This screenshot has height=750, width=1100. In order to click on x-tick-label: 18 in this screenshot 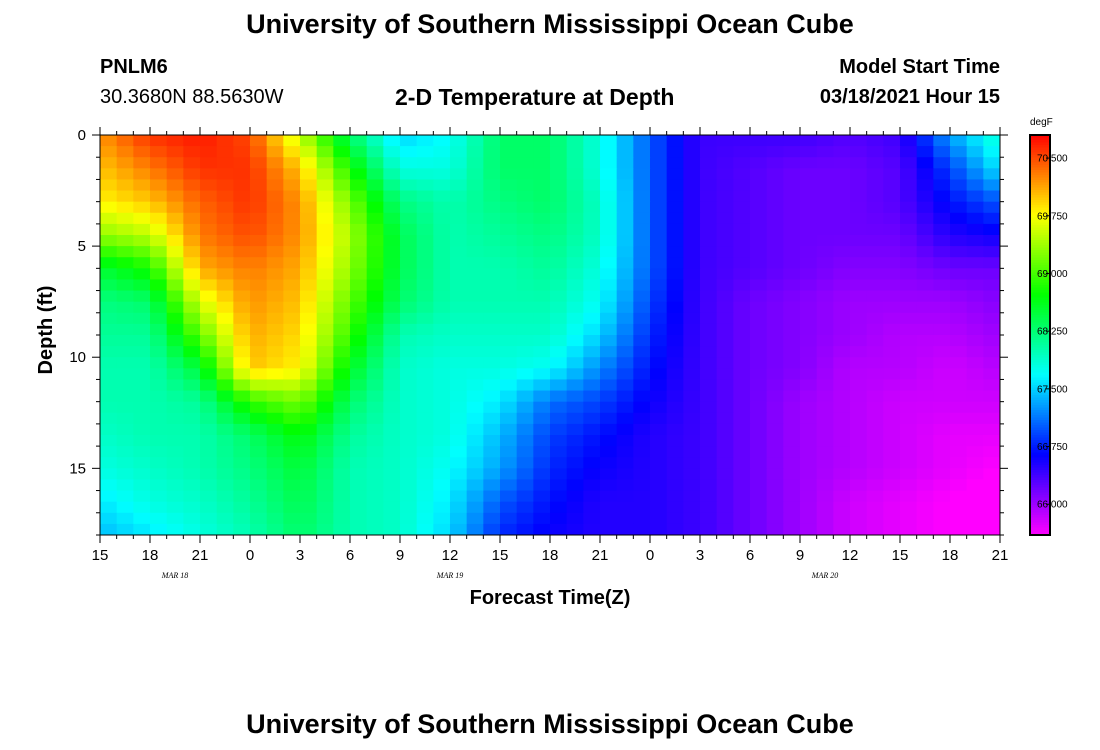, I will do `click(950, 555)`.